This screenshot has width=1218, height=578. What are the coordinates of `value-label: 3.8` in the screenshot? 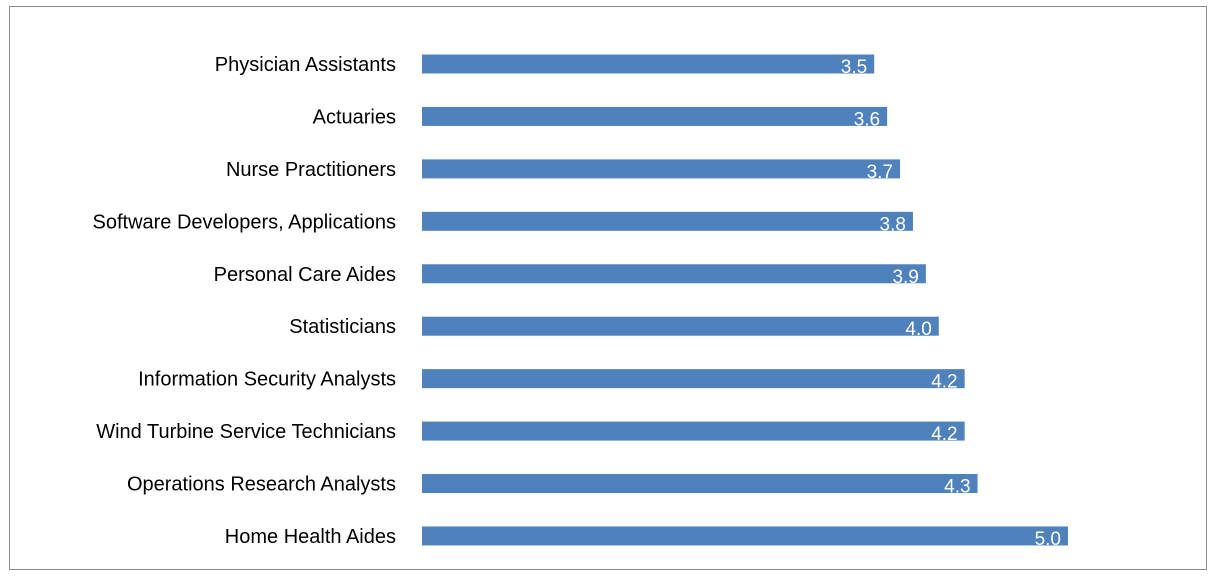 It's located at (893, 224).